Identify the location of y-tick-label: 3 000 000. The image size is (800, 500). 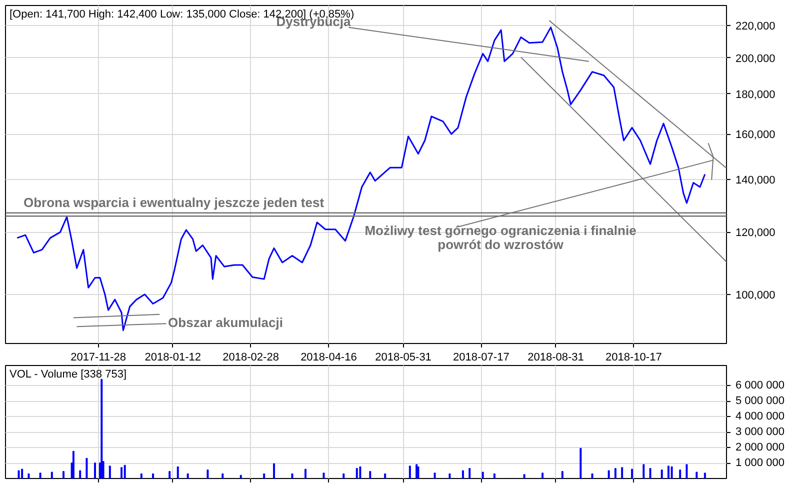
(760, 432).